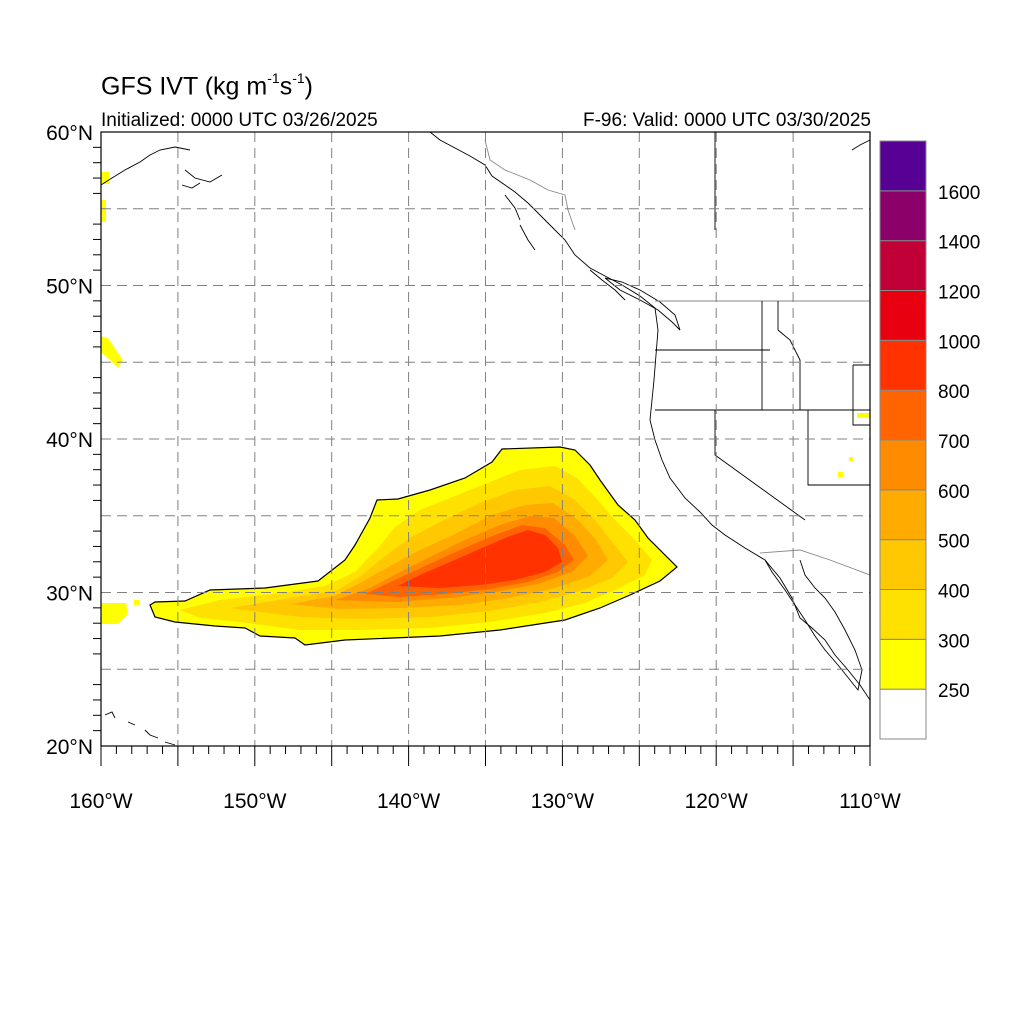  Describe the element at coordinates (716, 801) in the screenshot. I see `lon-tick-label: 120°W` at that location.